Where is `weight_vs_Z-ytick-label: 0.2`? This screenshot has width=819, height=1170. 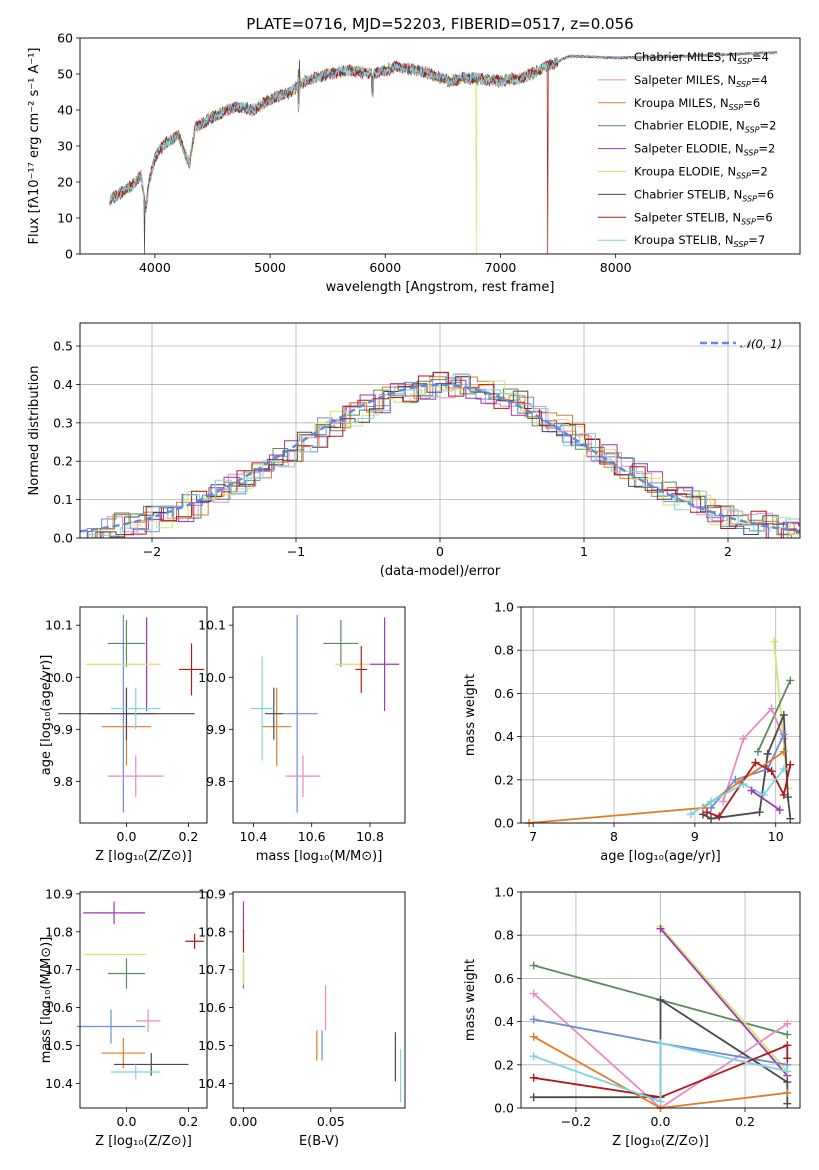
weight_vs_Z-ytick-label: 0.2 is located at coordinates (504, 1064).